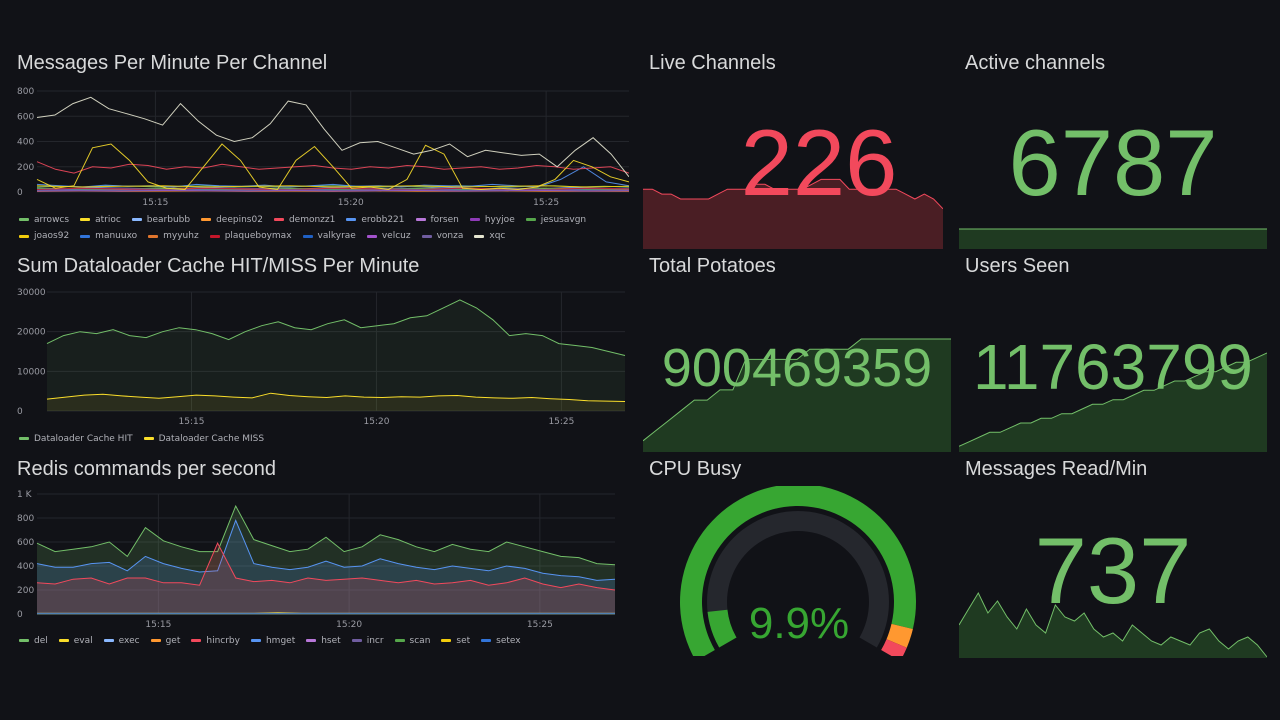  I want to click on cpu-busy-title: CPU Busy, so click(695, 469).